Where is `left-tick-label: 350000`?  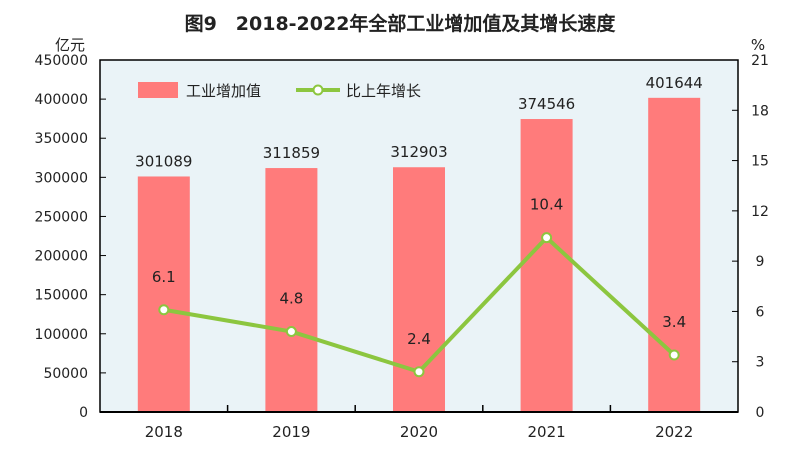 left-tick-label: 350000 is located at coordinates (61, 139).